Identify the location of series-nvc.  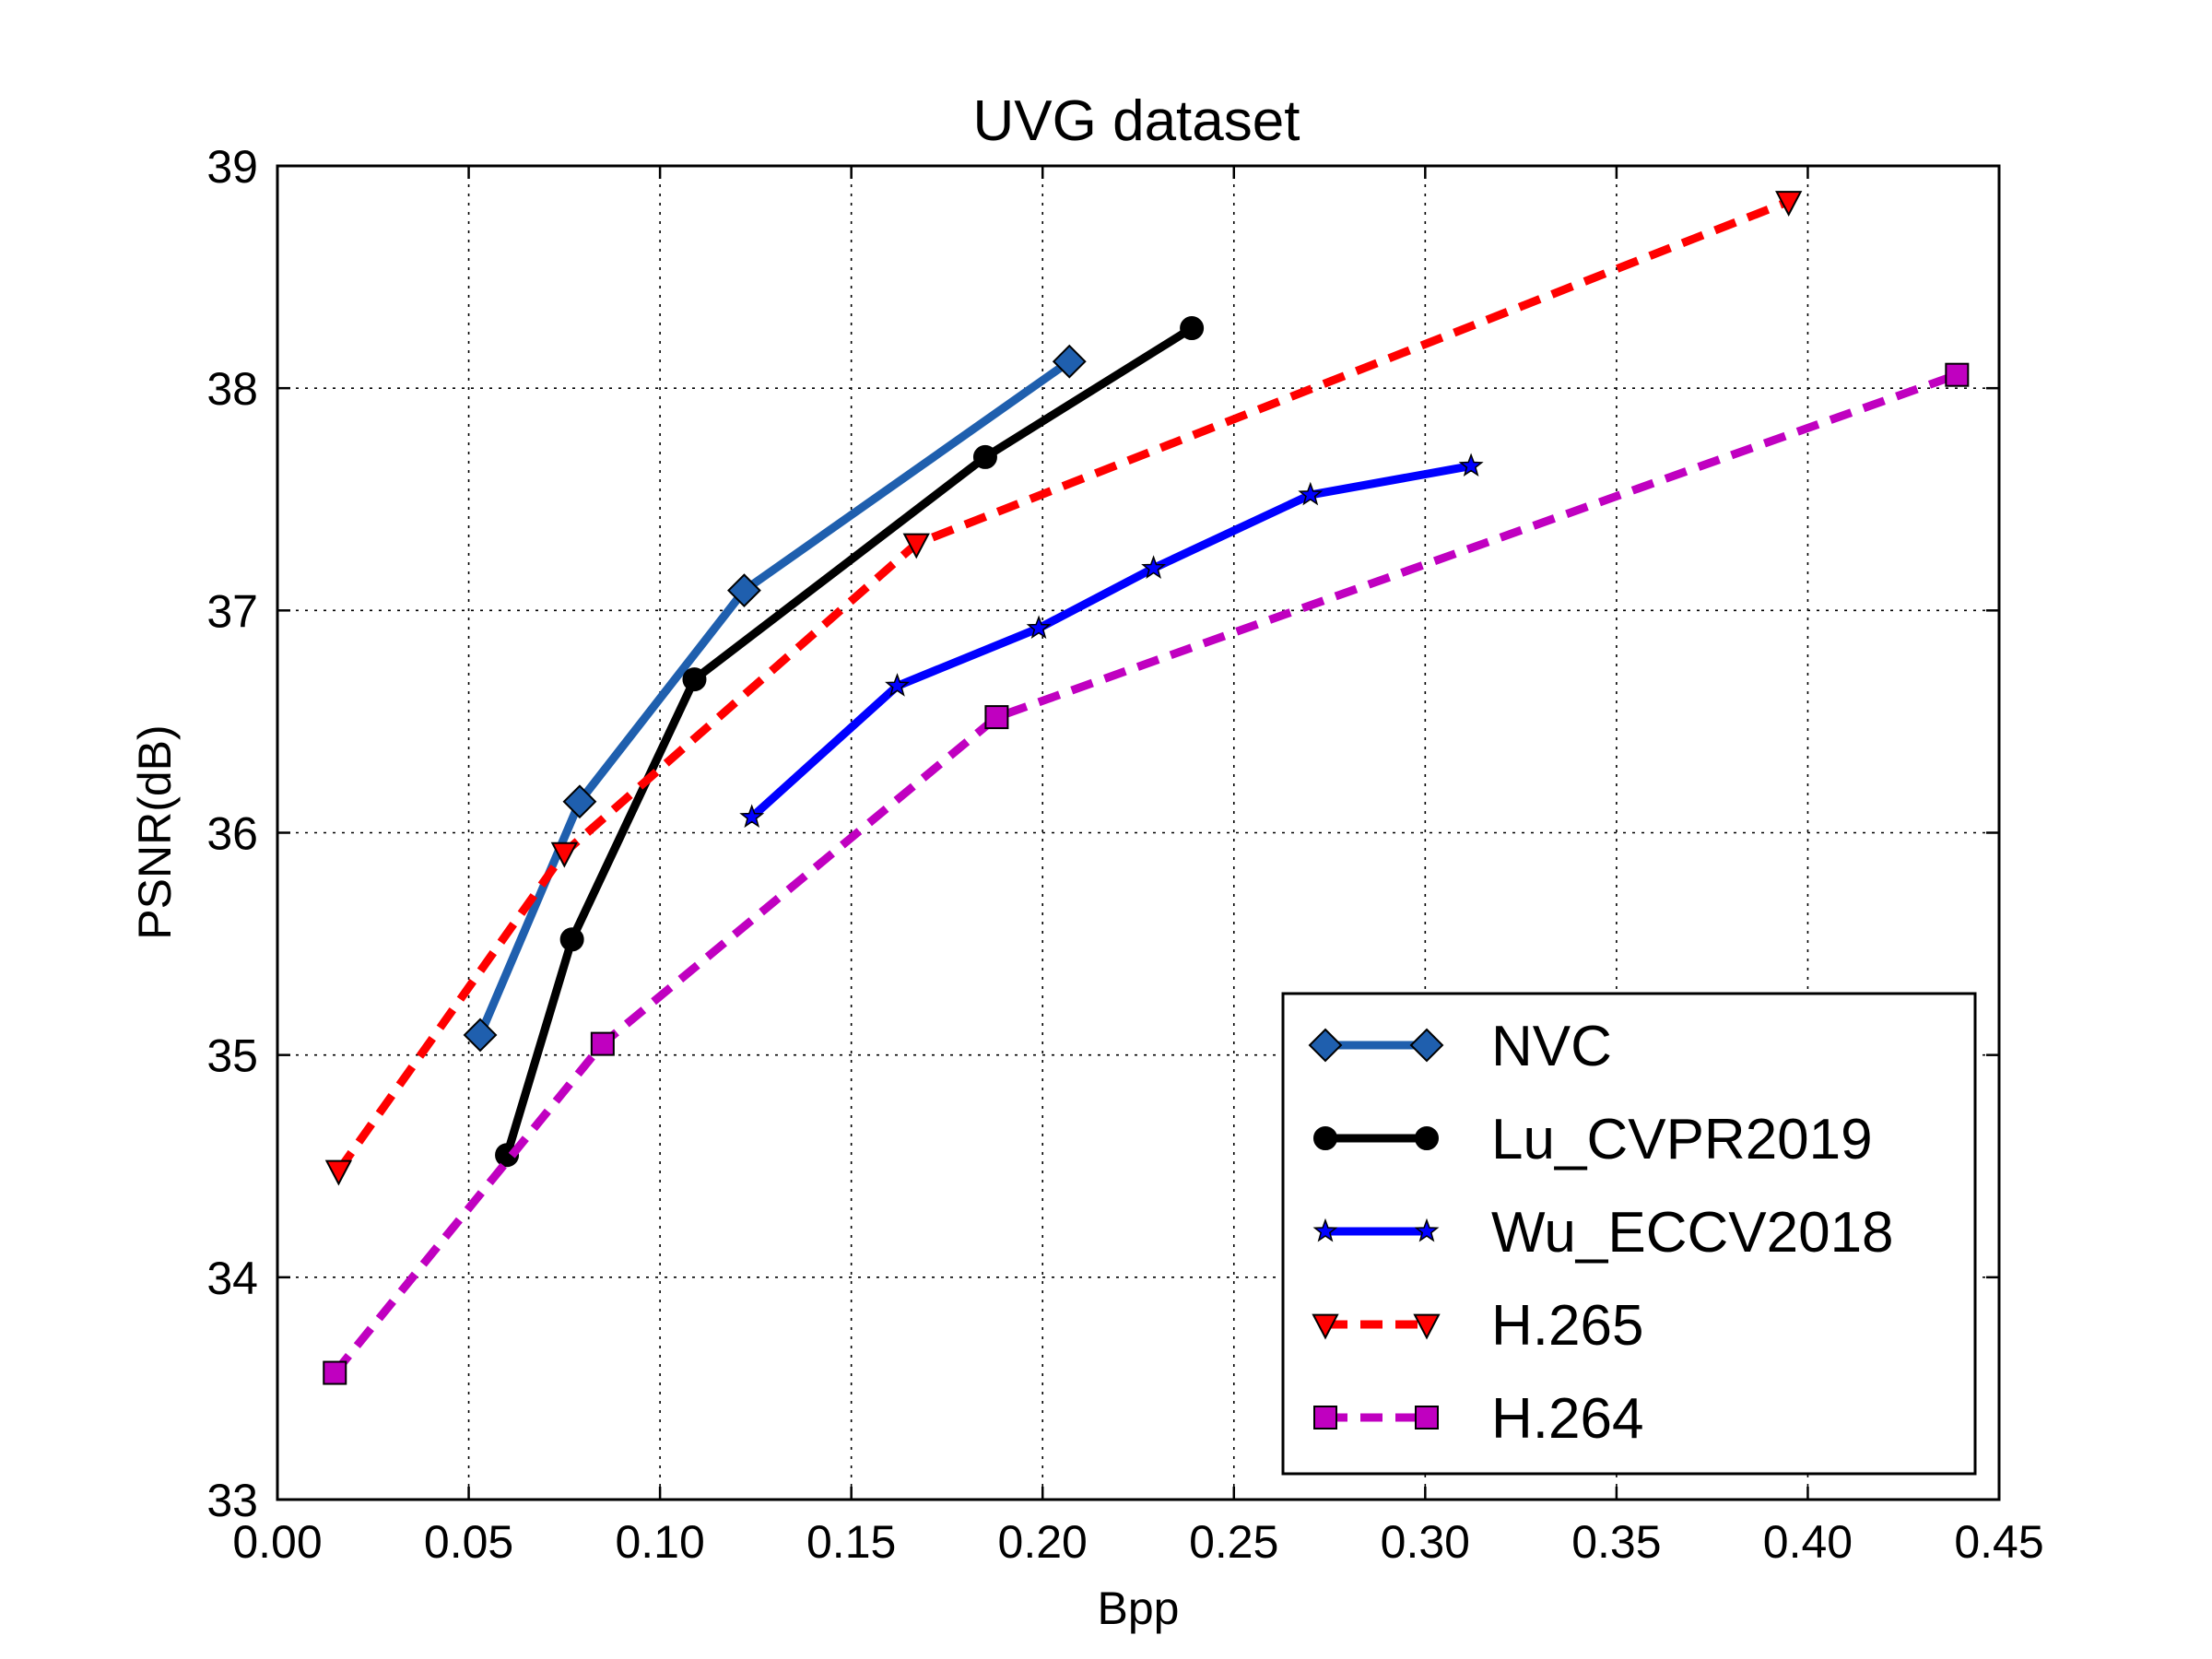
(775, 698).